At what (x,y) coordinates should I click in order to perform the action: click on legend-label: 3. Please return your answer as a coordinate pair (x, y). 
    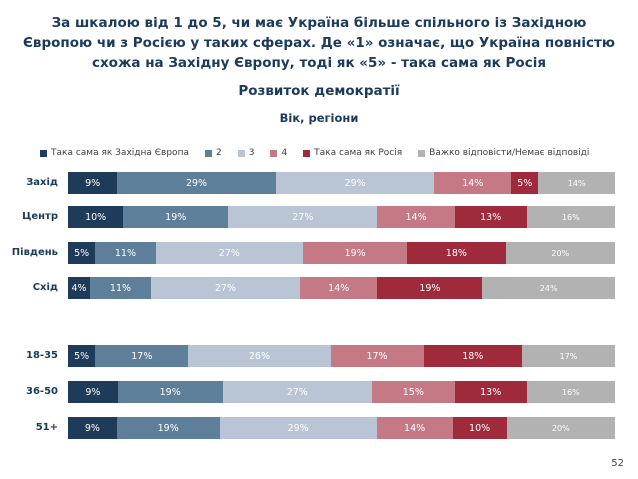
    Looking at the image, I should click on (251, 153).